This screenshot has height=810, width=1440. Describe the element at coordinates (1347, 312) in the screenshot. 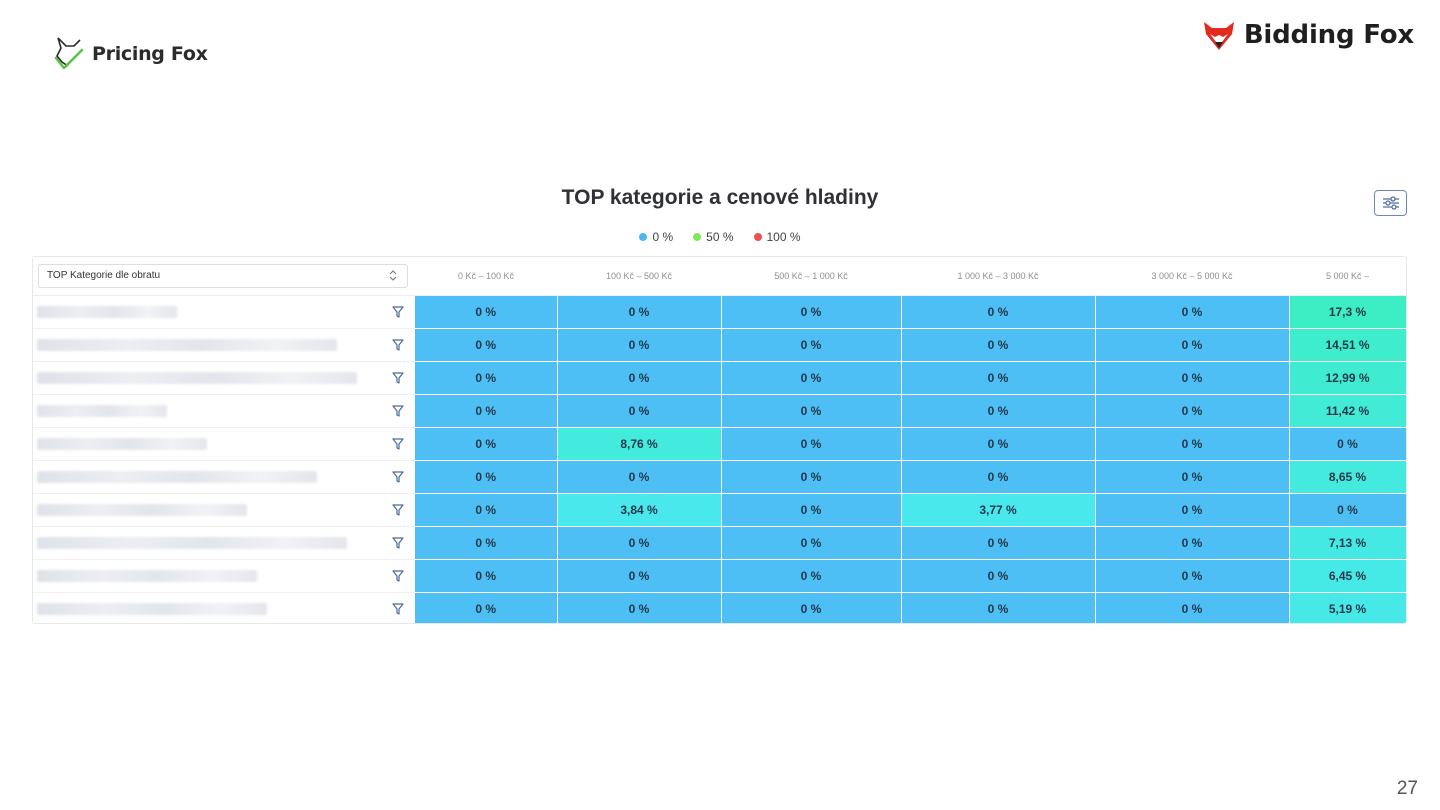

I see `heatmap-cell: 17,3 %` at that location.